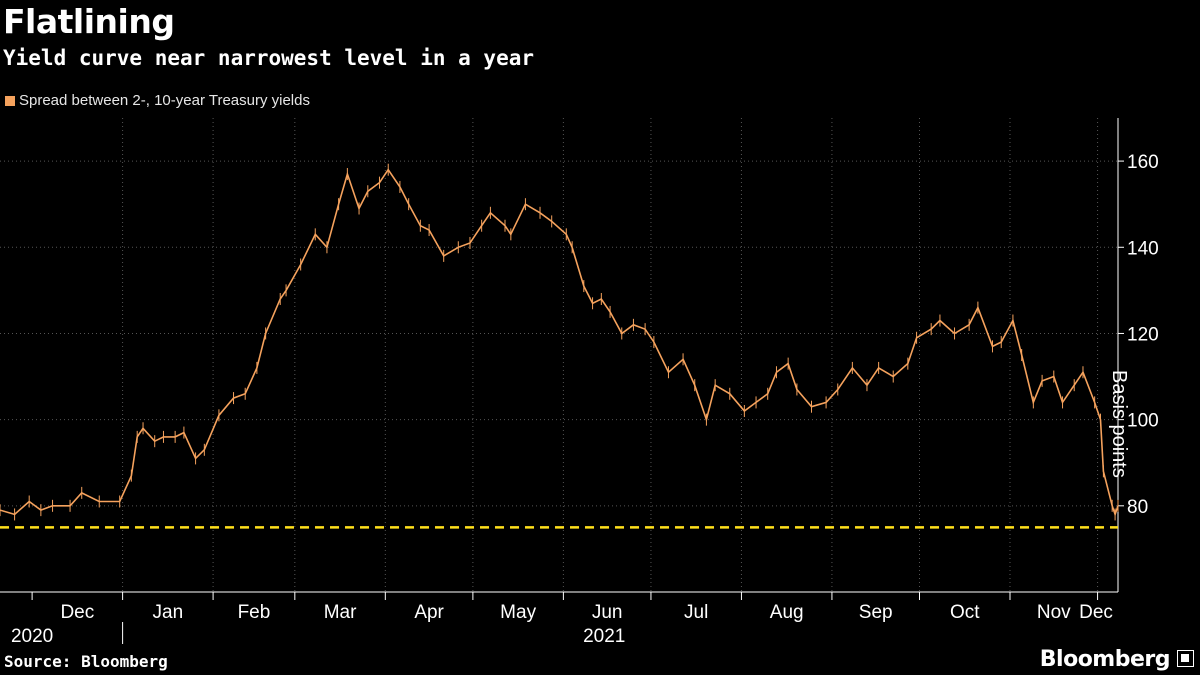  What do you see at coordinates (1119, 424) in the screenshot?
I see `y-axis-label: Basis points` at bounding box center [1119, 424].